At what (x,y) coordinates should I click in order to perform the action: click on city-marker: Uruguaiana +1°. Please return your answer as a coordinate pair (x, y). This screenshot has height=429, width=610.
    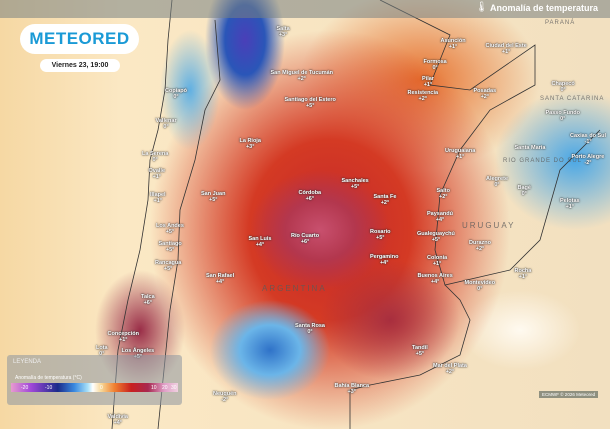
    Looking at the image, I should click on (460, 154).